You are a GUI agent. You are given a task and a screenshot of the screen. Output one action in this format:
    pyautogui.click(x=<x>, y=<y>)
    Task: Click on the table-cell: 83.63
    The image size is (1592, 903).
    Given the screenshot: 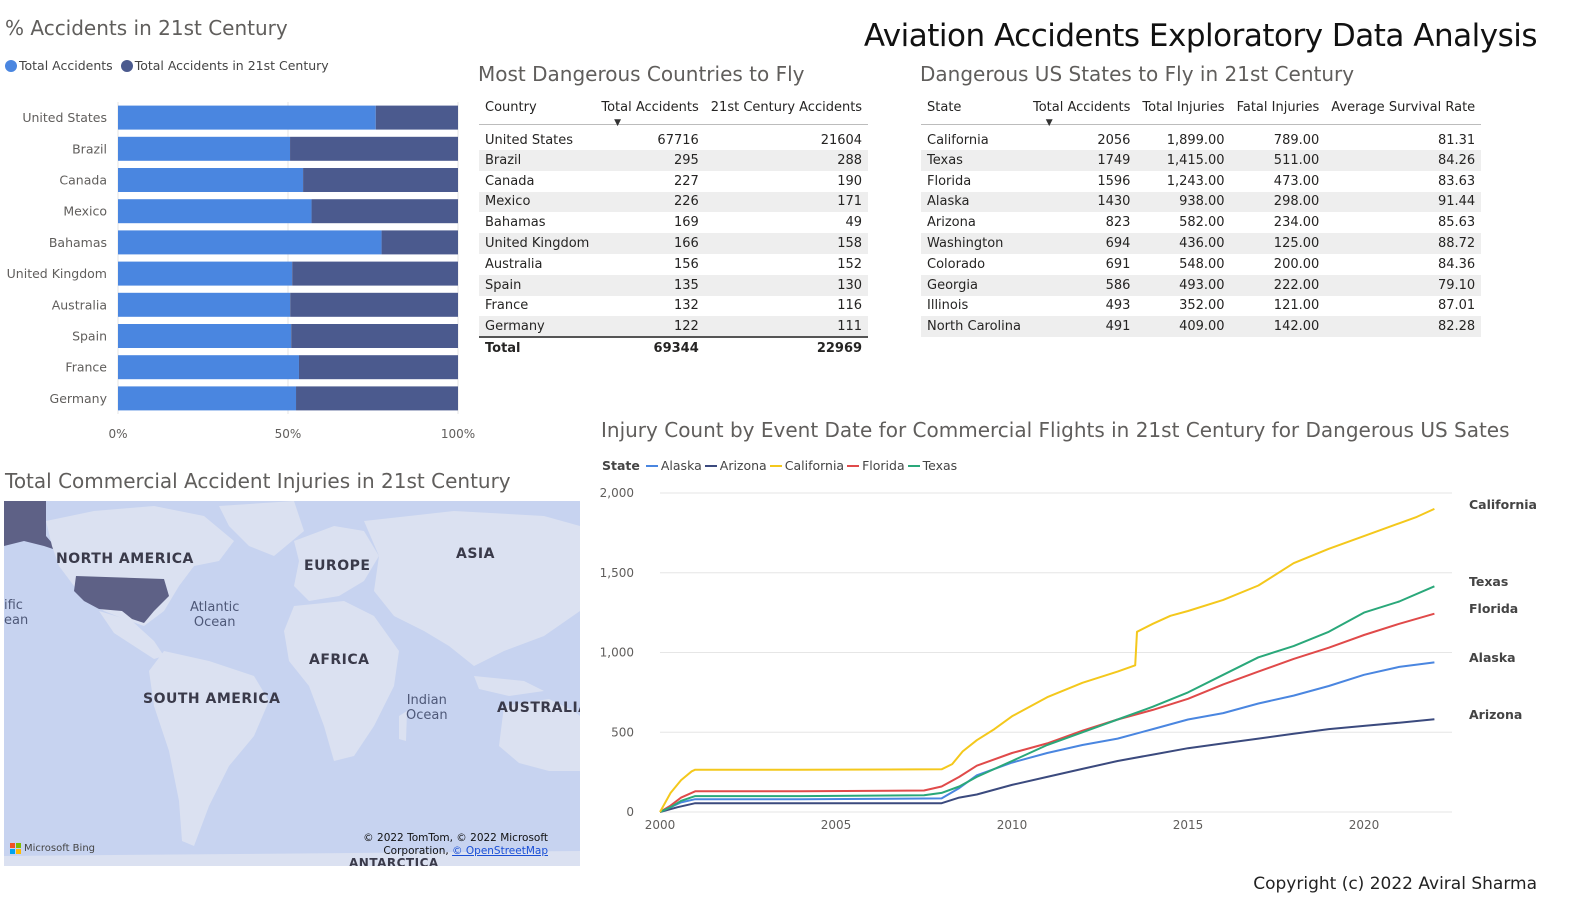 What is the action you would take?
    pyautogui.click(x=1456, y=181)
    